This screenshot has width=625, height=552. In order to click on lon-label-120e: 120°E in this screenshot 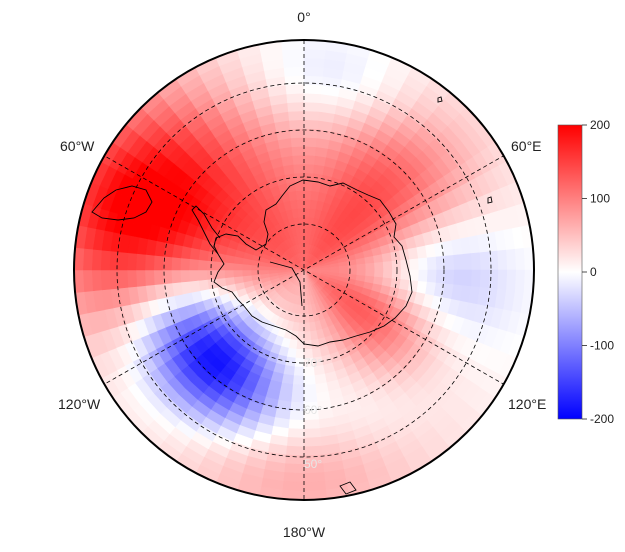, I will do `click(527, 404)`.